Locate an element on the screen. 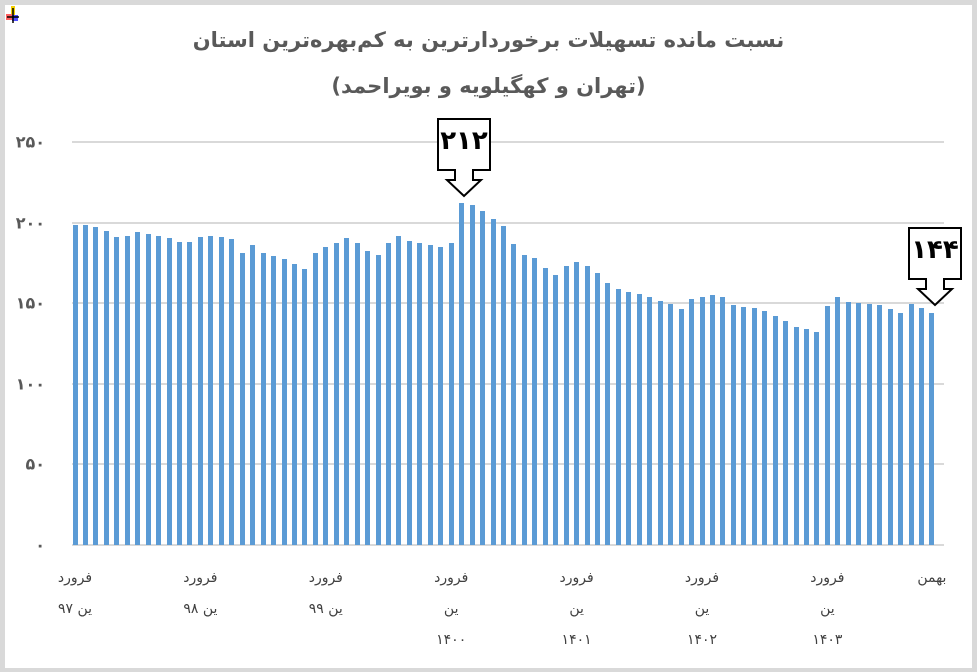  down-arrow-callout-icon is located at coordinates (464, 158).